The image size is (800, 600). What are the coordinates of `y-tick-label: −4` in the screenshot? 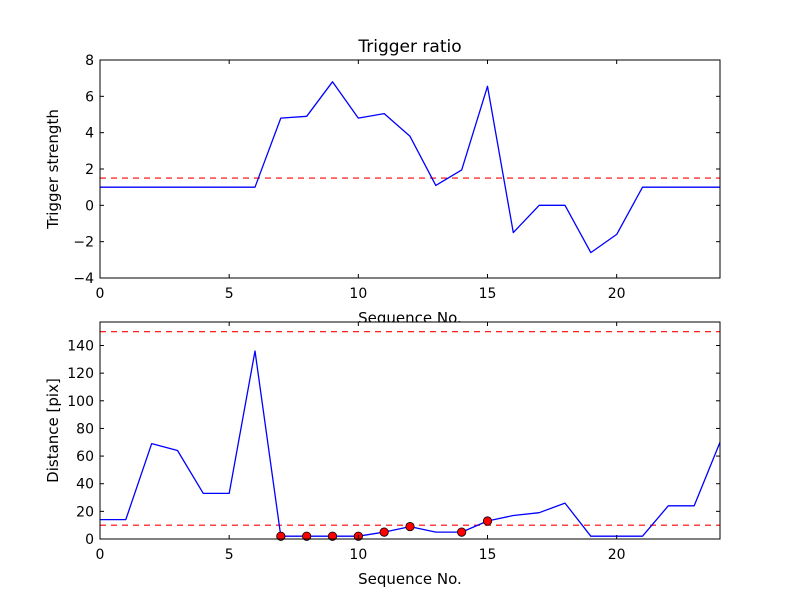 It's located at (83, 279).